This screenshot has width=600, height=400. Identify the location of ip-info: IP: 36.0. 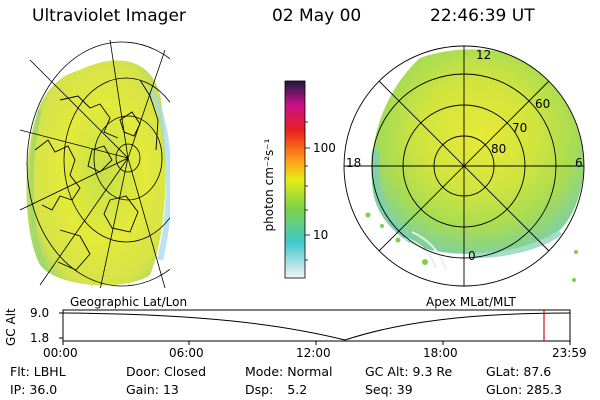
(33, 389).